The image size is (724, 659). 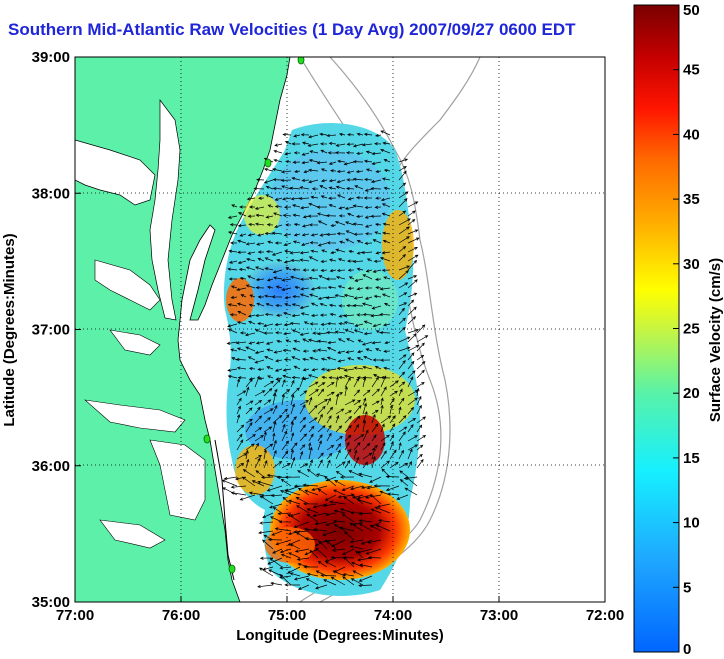 I want to click on radar-station-marker, so click(x=268, y=163).